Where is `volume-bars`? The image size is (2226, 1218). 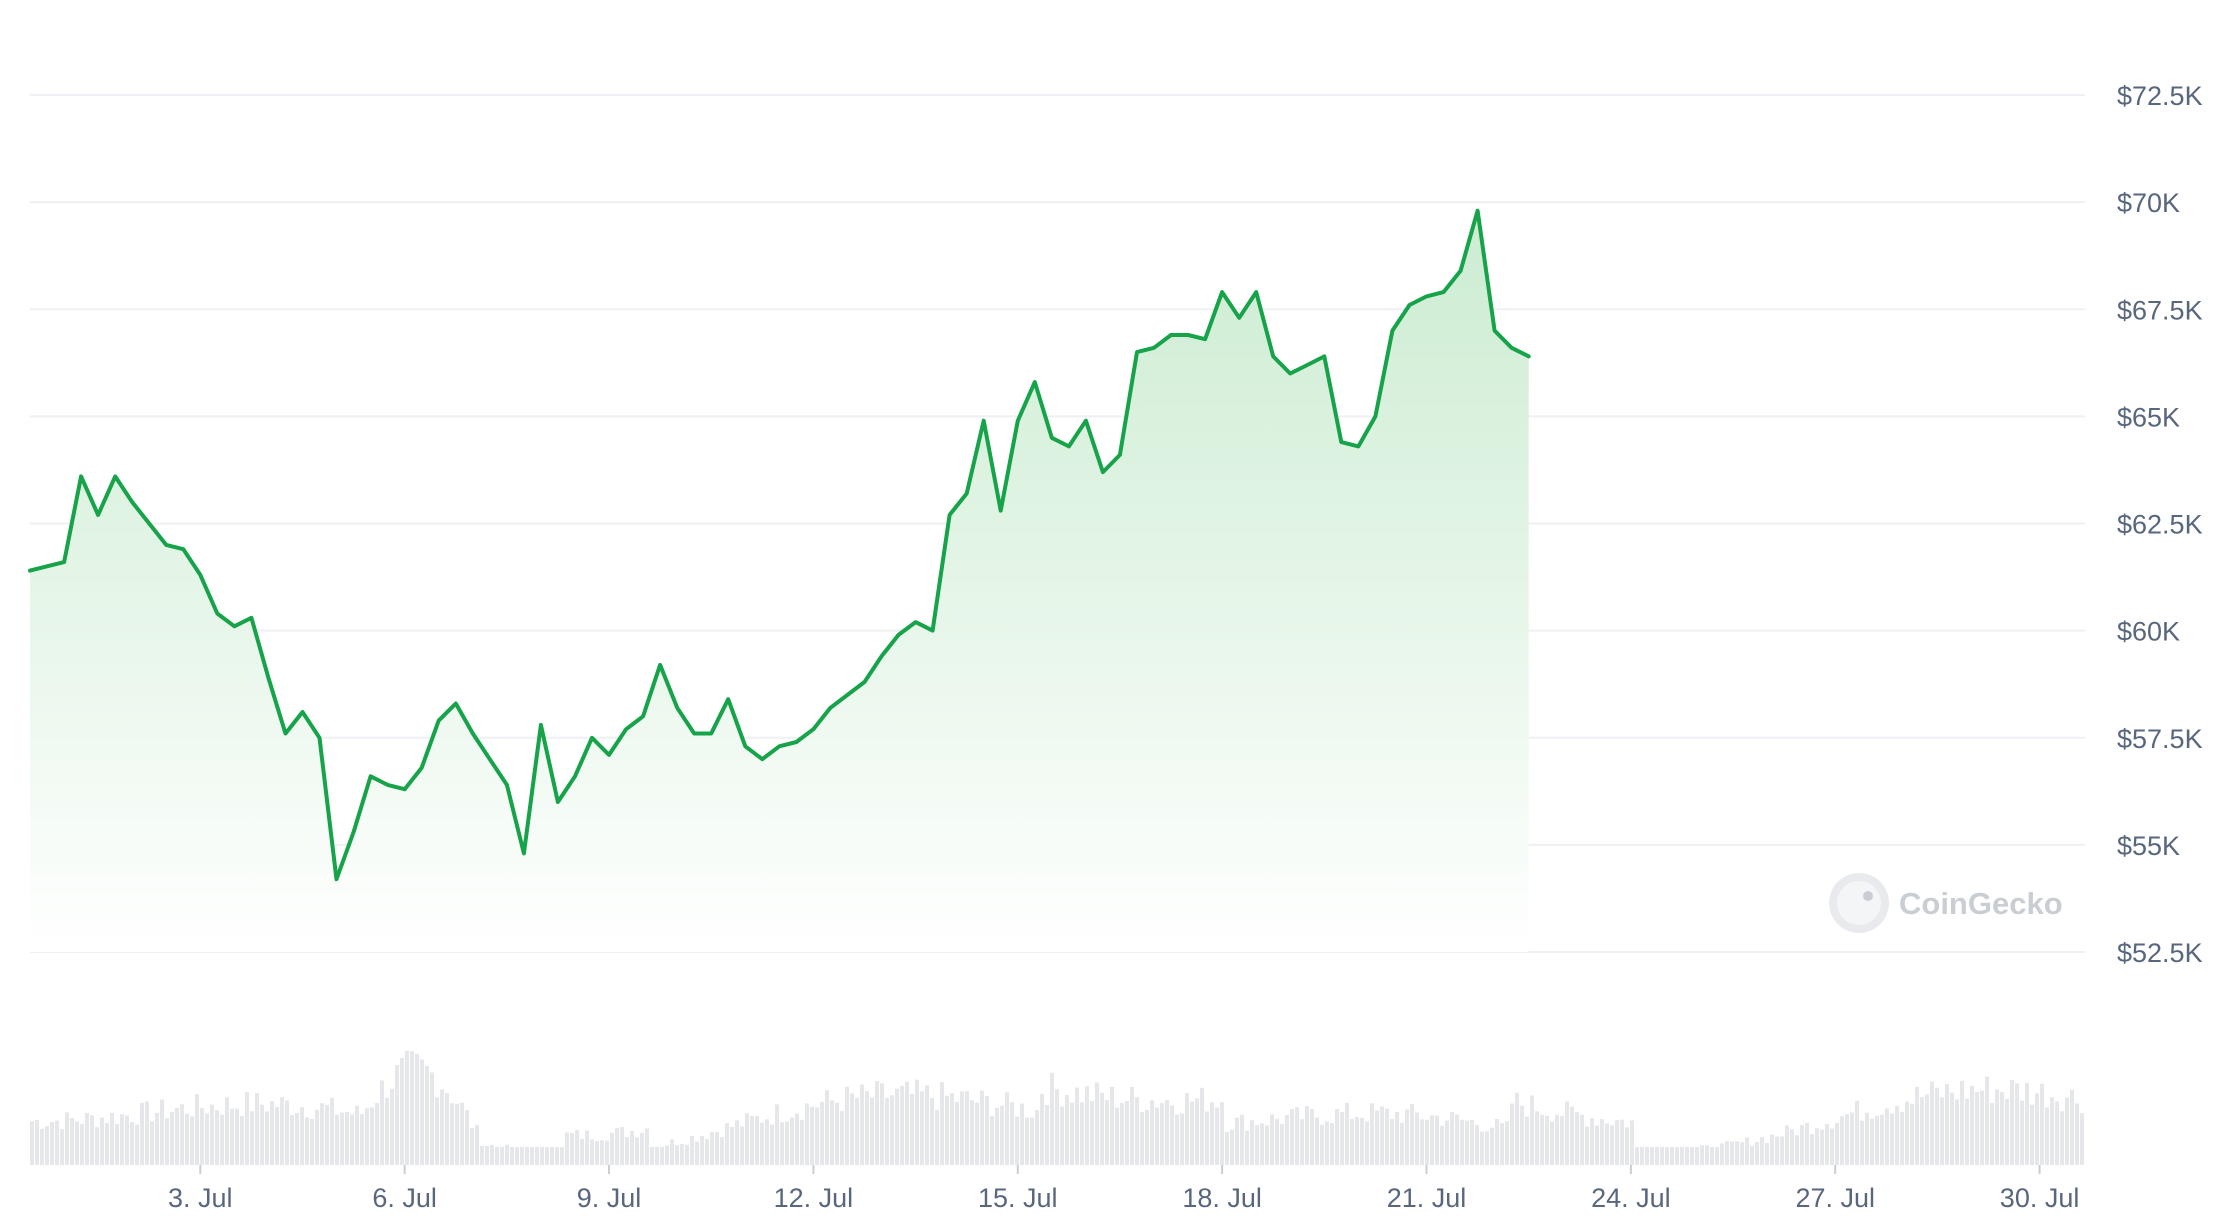
volume-bars is located at coordinates (1057, 1107).